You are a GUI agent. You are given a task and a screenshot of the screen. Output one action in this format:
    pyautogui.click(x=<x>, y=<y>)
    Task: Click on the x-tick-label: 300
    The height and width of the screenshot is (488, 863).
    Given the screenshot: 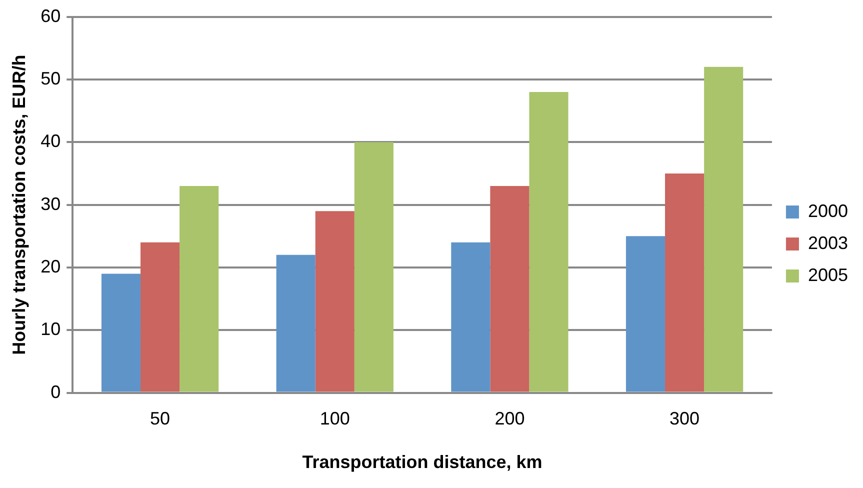 What is the action you would take?
    pyautogui.click(x=685, y=418)
    